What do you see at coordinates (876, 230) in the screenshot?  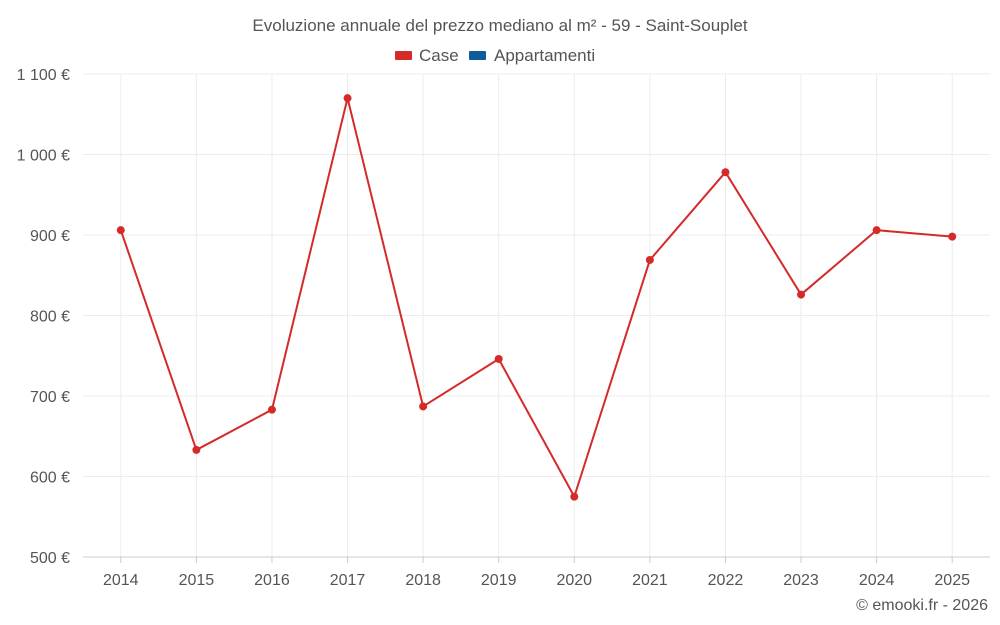 I see `data-point-case-2024` at bounding box center [876, 230].